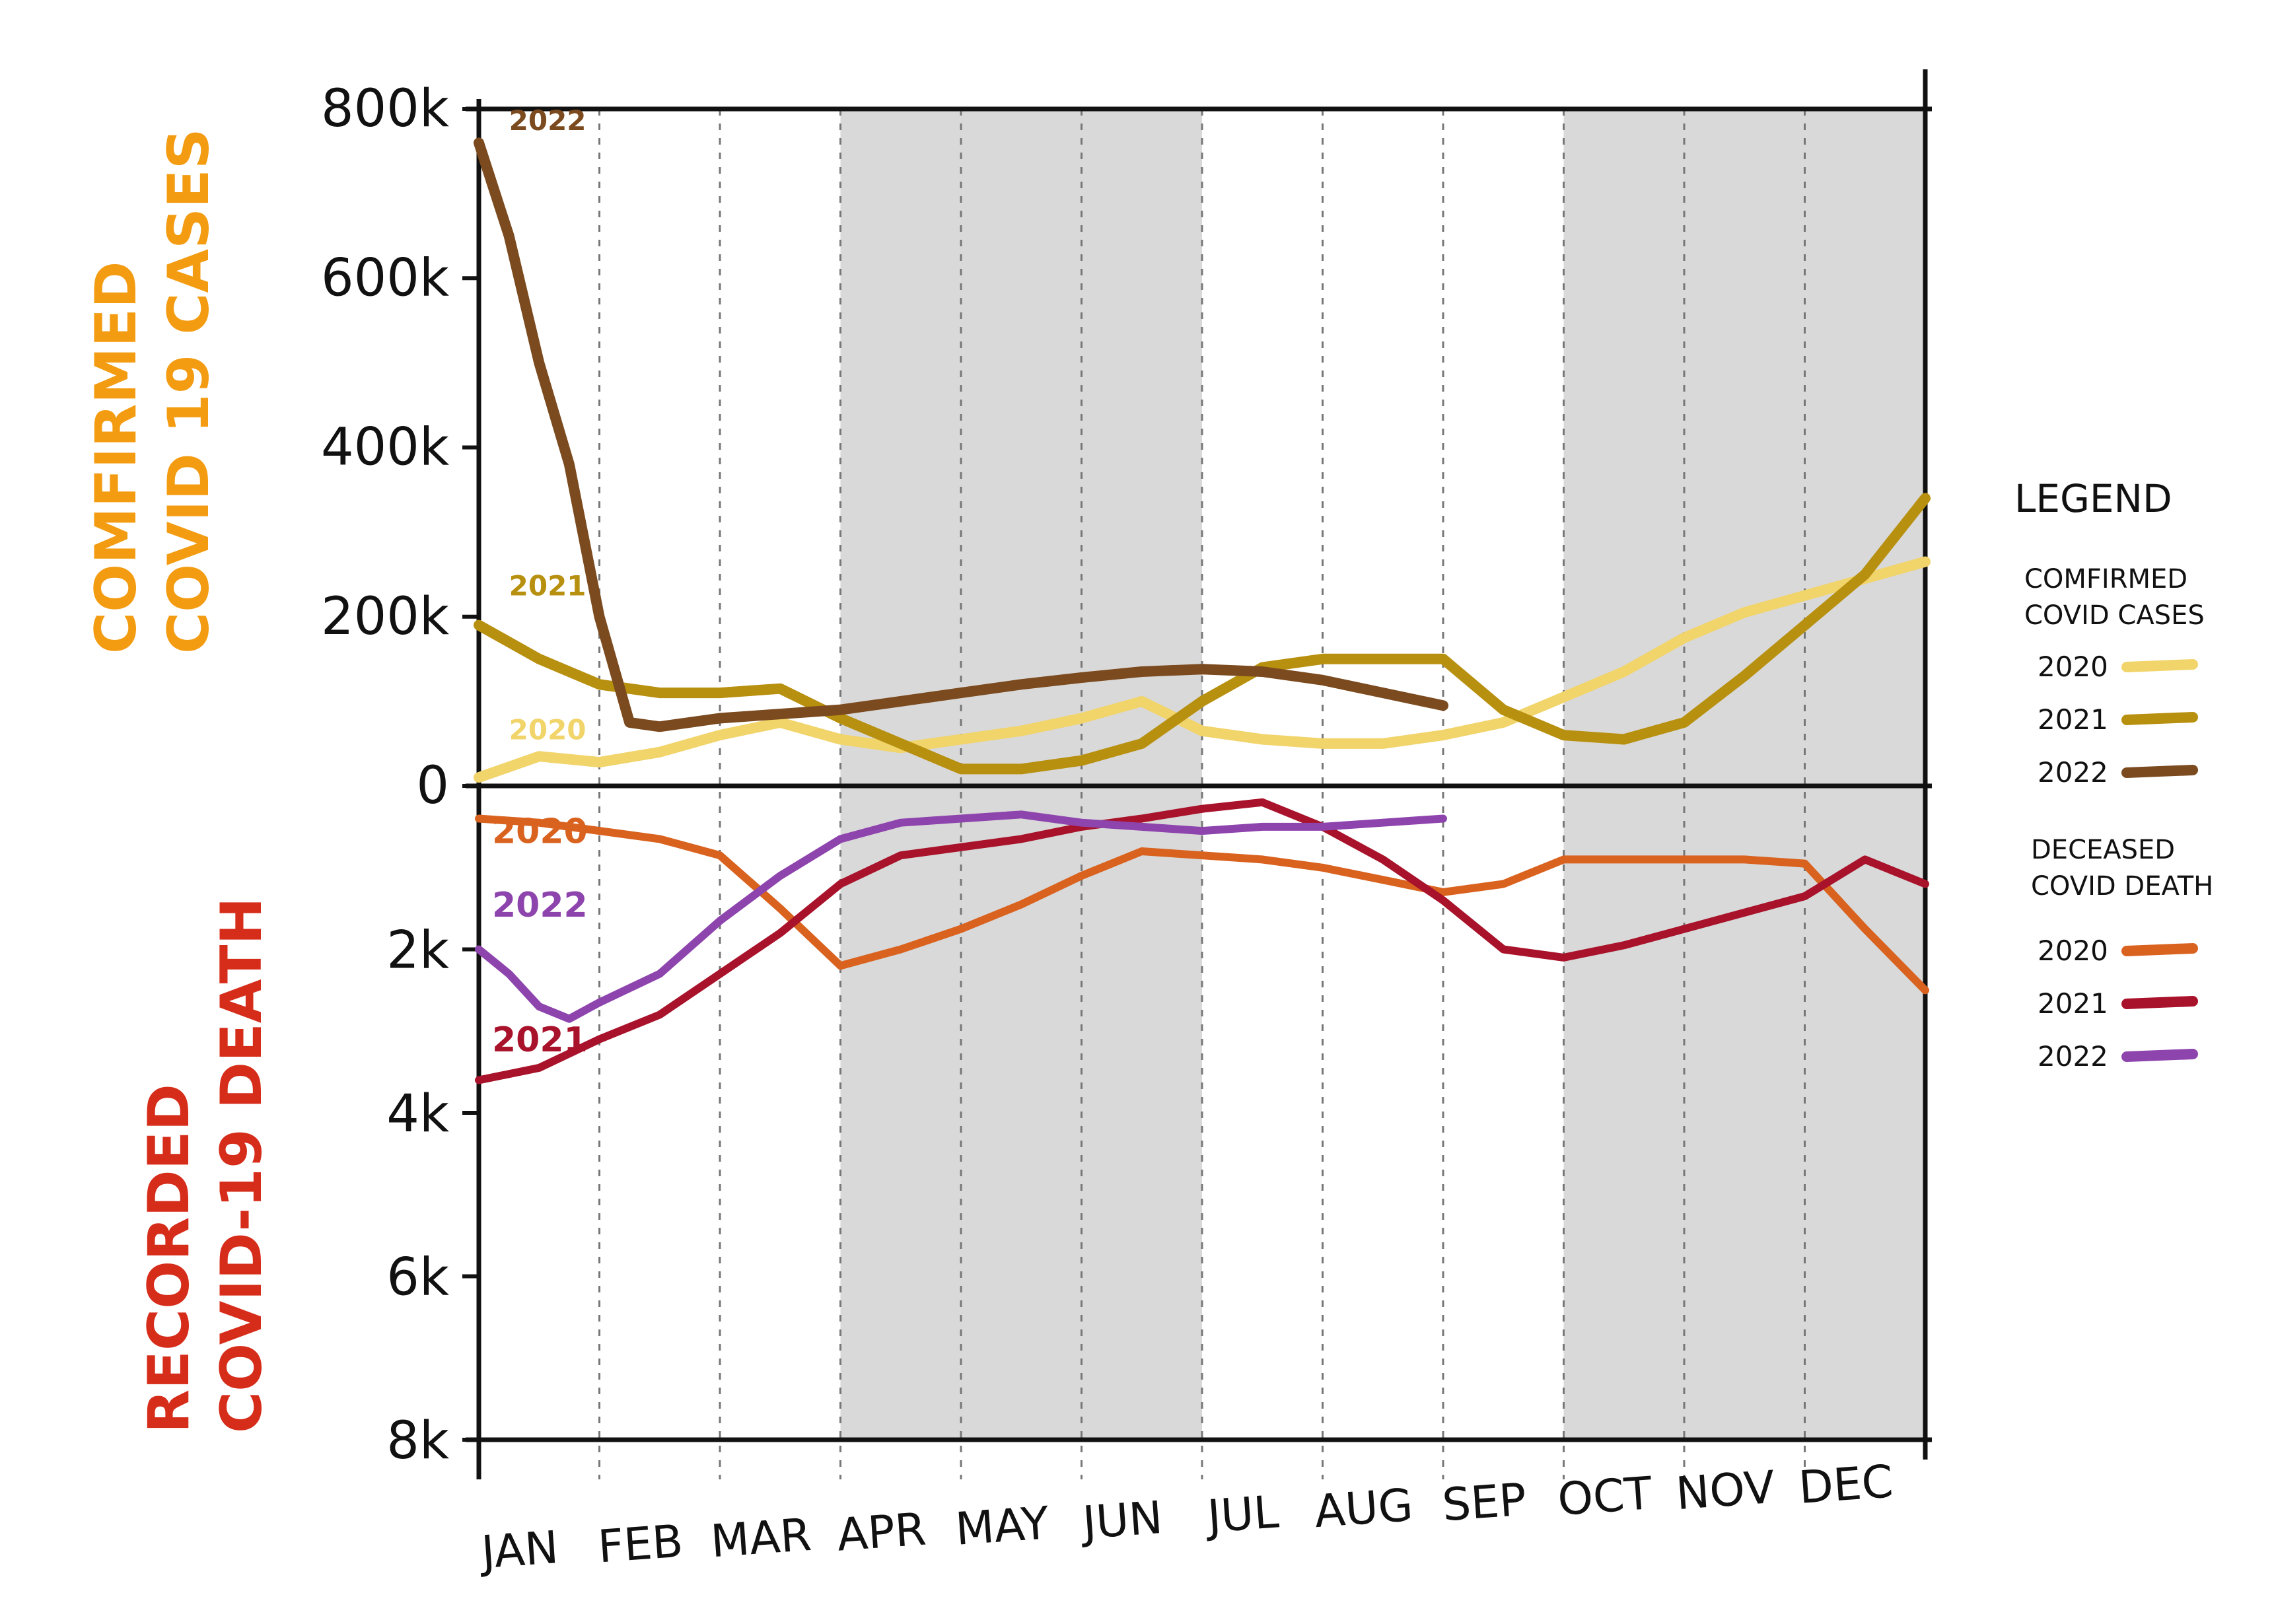 This screenshot has width=2274, height=1624. Describe the element at coordinates (2093, 498) in the screenshot. I see `legend-title: LEGEND` at that location.